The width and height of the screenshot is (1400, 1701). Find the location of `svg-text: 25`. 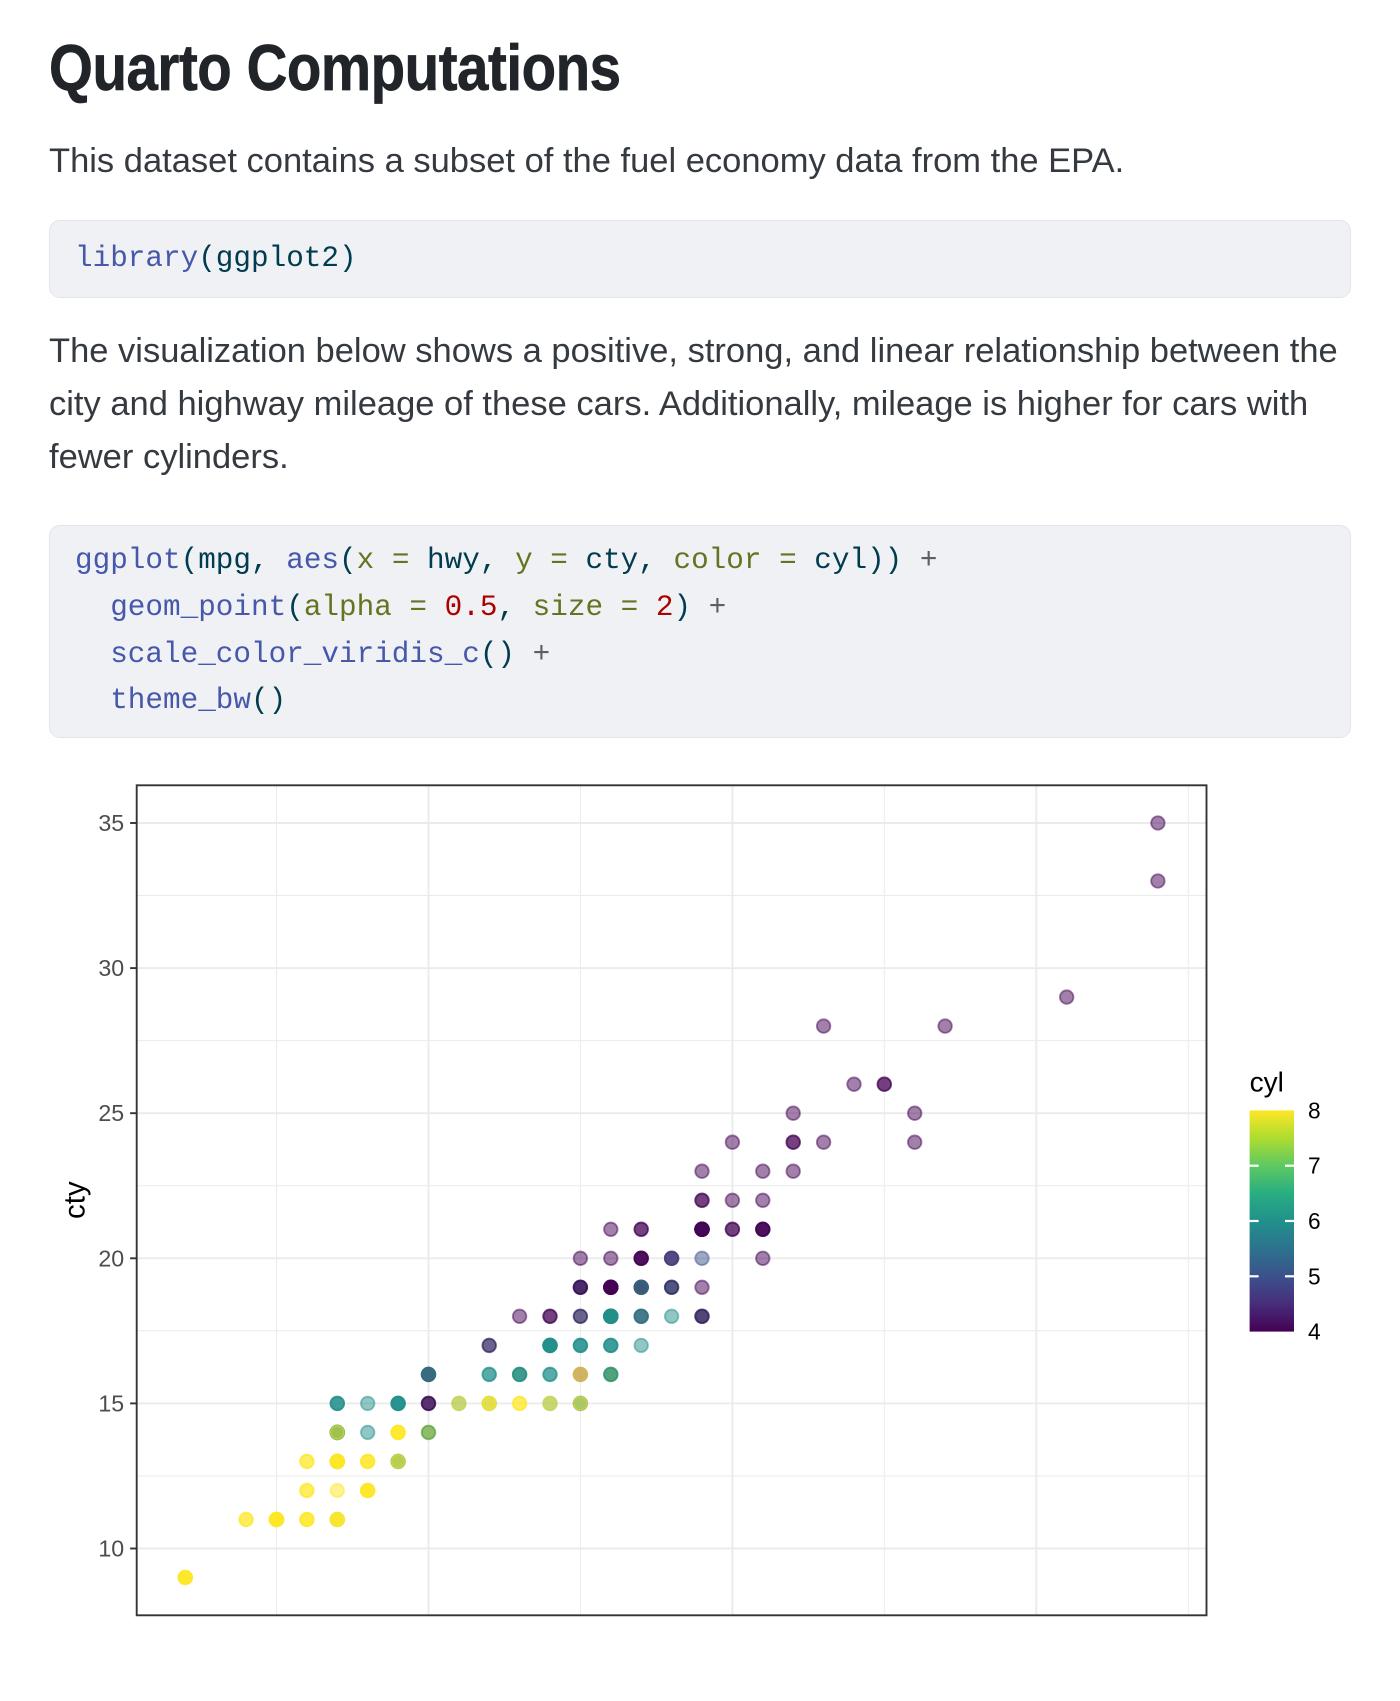

svg-text: 25 is located at coordinates (111, 1113).